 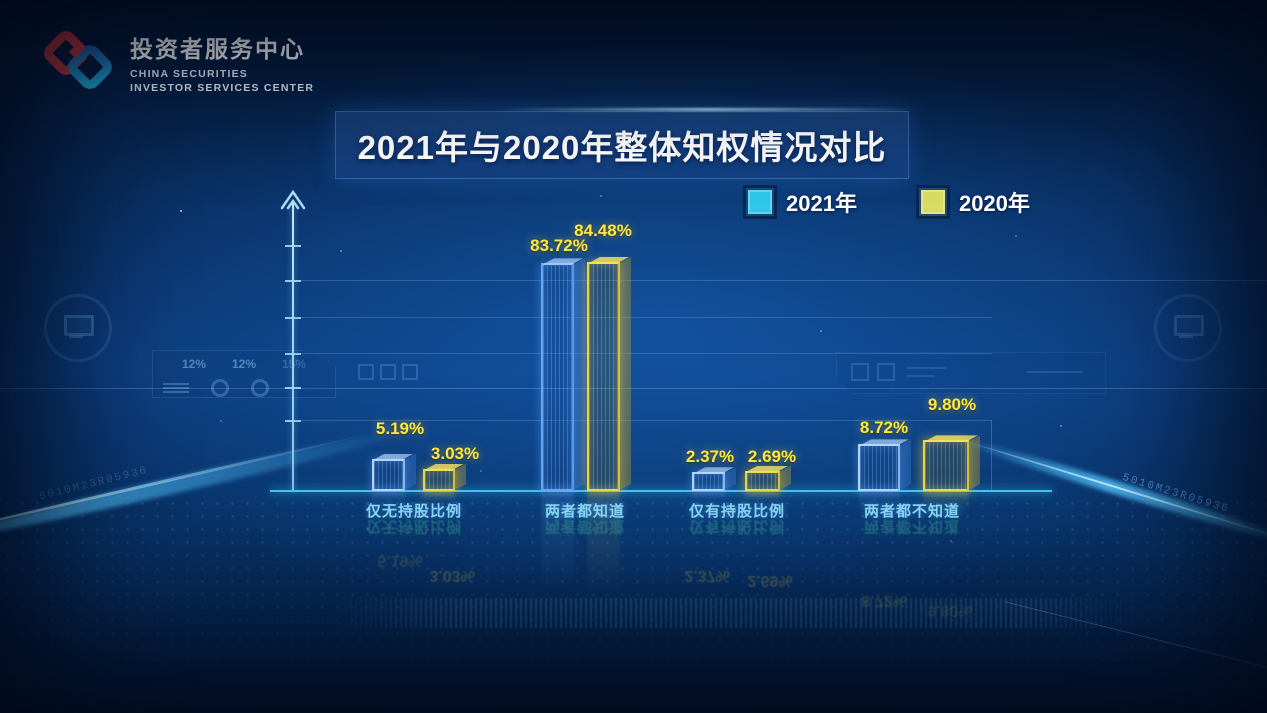 What do you see at coordinates (762, 481) in the screenshot?
I see `bar-2020-group3` at bounding box center [762, 481].